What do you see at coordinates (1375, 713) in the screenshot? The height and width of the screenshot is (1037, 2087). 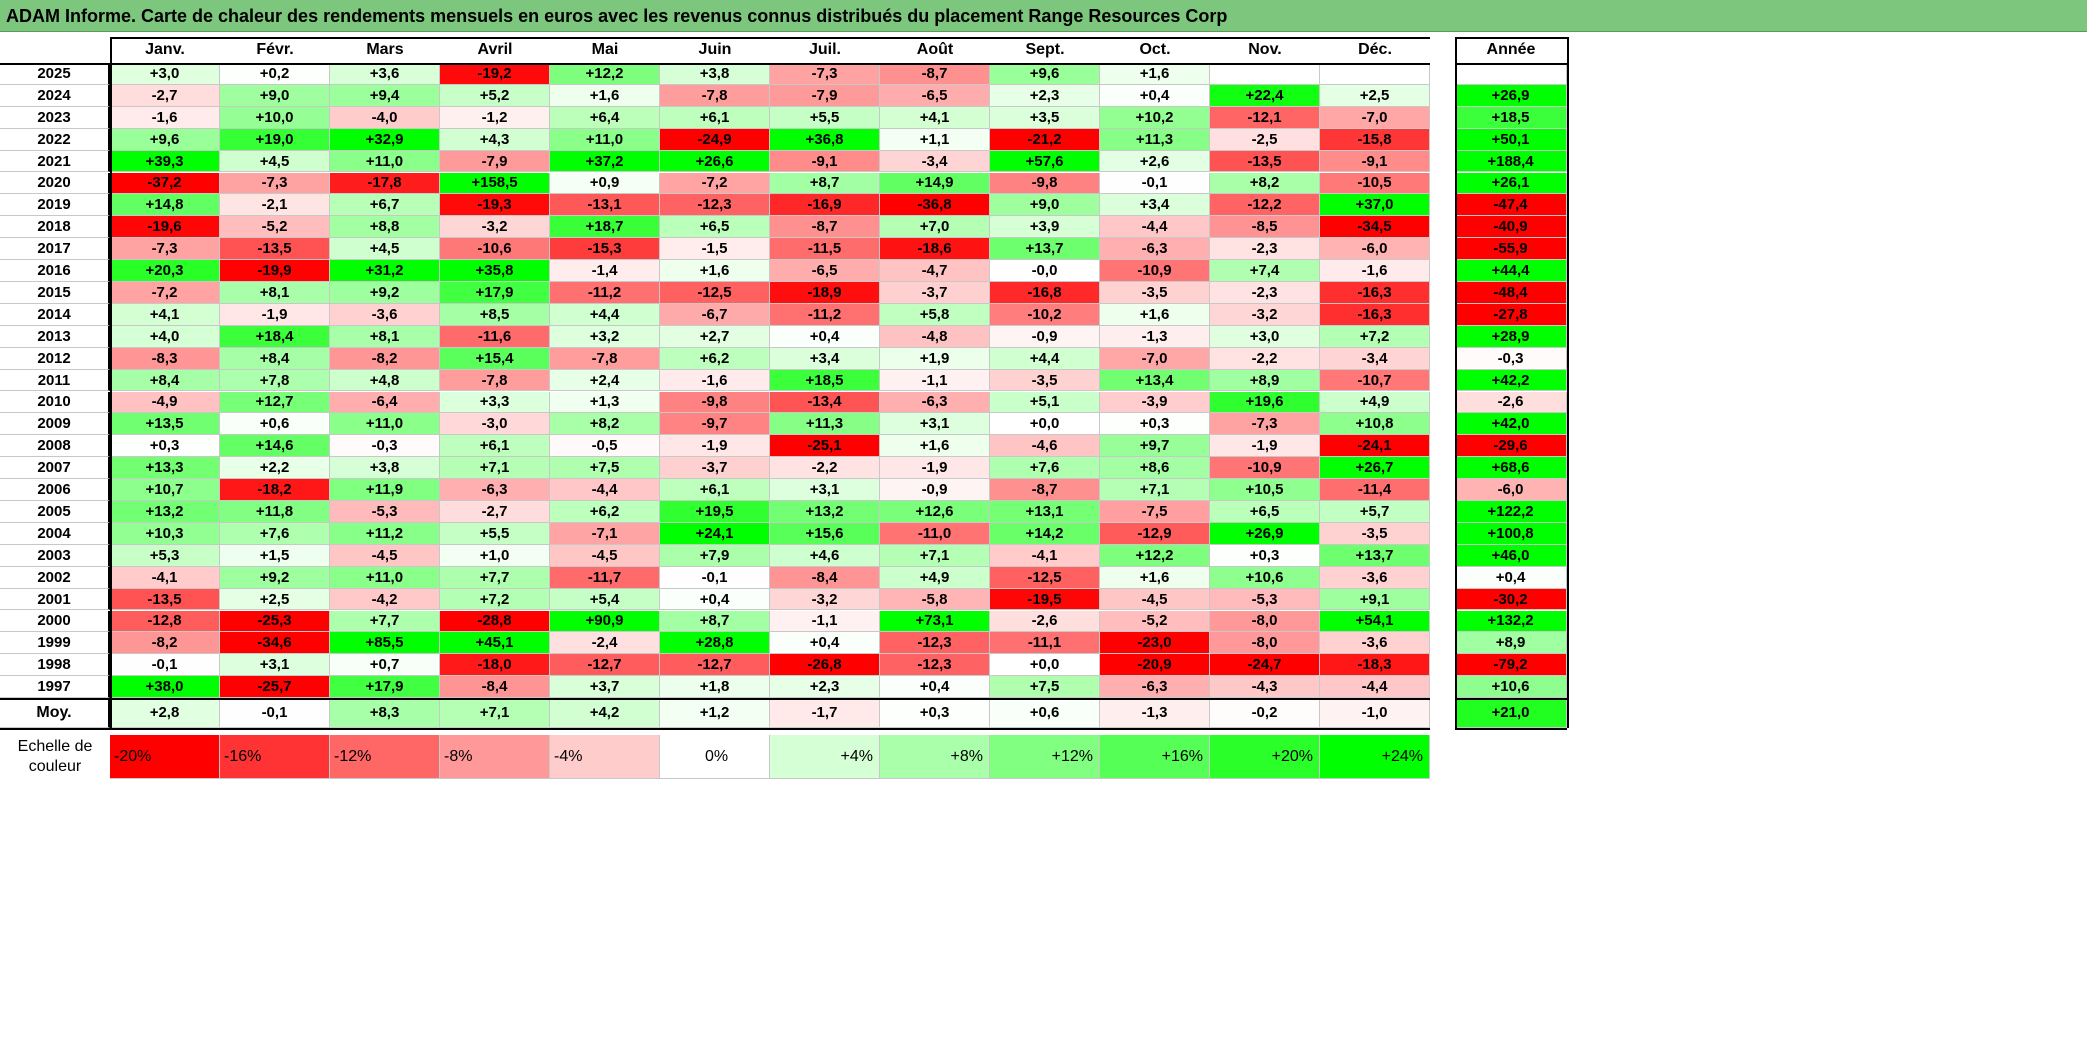 I see `average-cell: -1,0` at bounding box center [1375, 713].